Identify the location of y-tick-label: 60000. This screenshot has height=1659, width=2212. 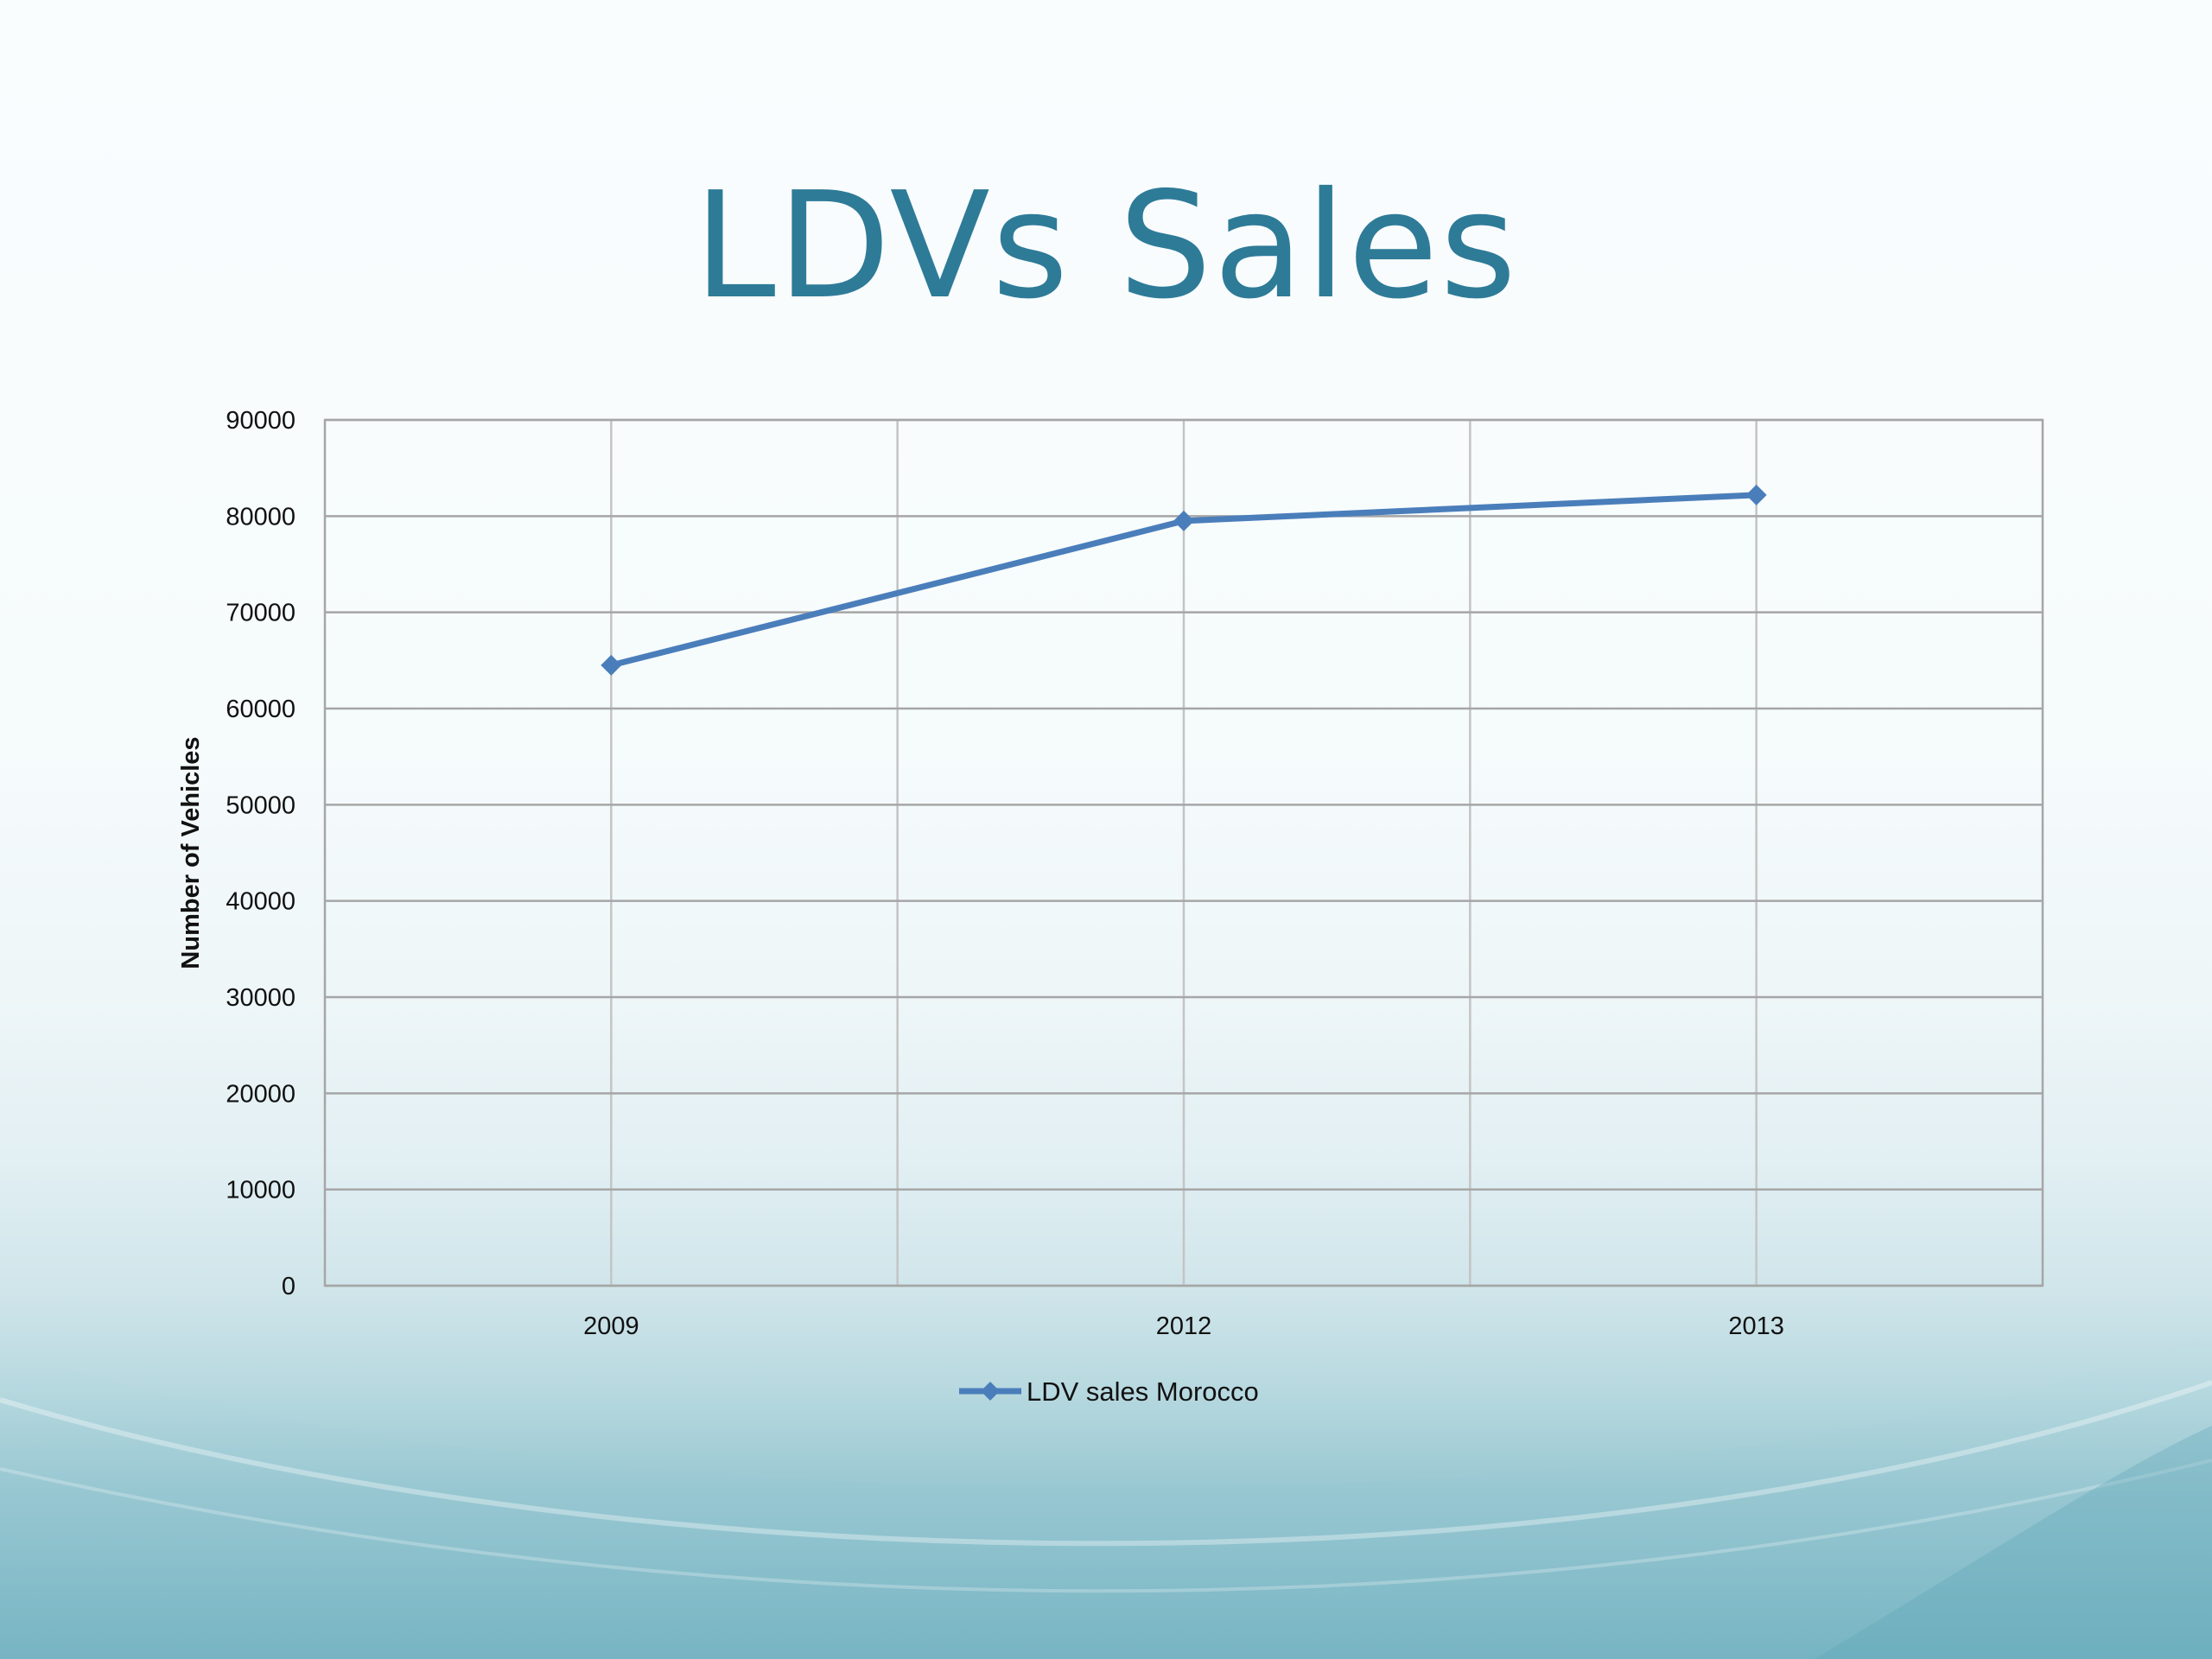
(261, 709).